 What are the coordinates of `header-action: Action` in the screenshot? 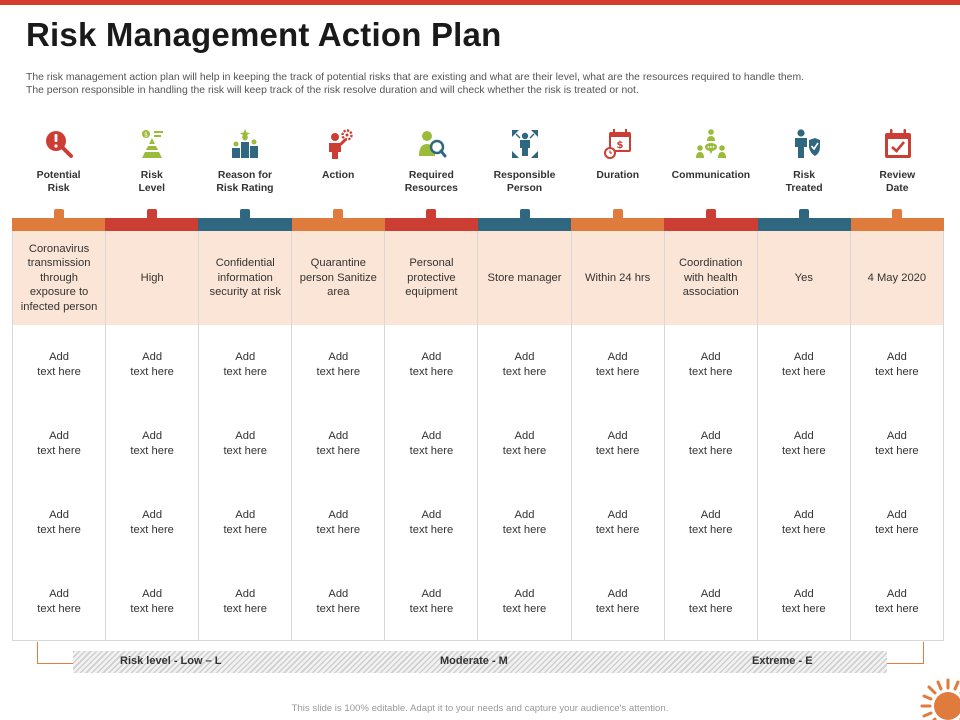 It's located at (338, 172).